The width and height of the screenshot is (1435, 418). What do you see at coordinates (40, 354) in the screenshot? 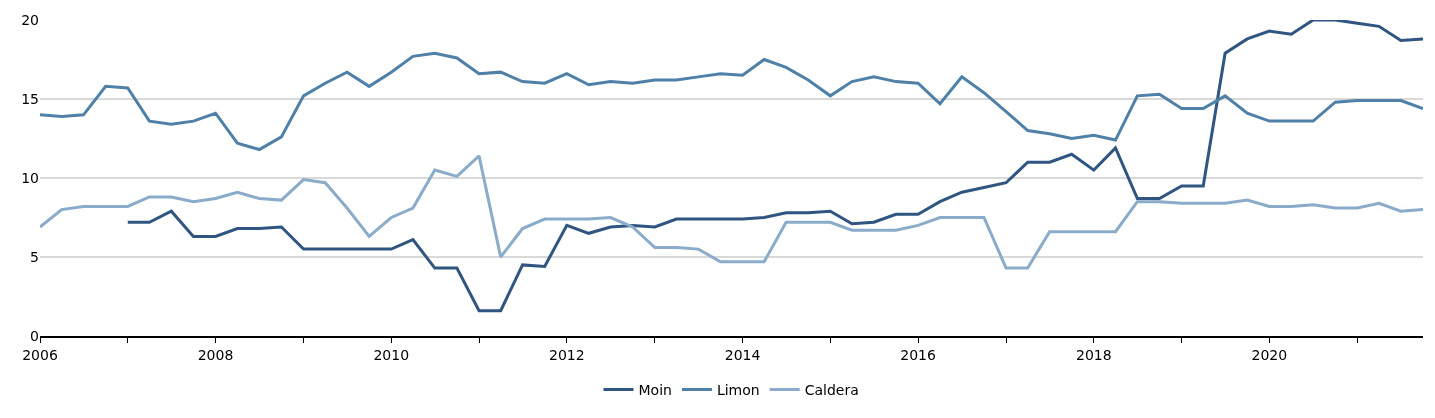
I see `x-tick-label: 2006` at bounding box center [40, 354].